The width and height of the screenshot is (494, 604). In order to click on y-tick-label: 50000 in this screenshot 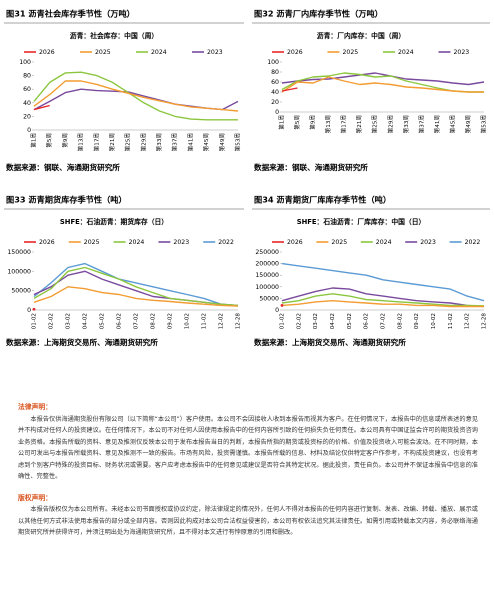, I will do `click(269, 298)`.